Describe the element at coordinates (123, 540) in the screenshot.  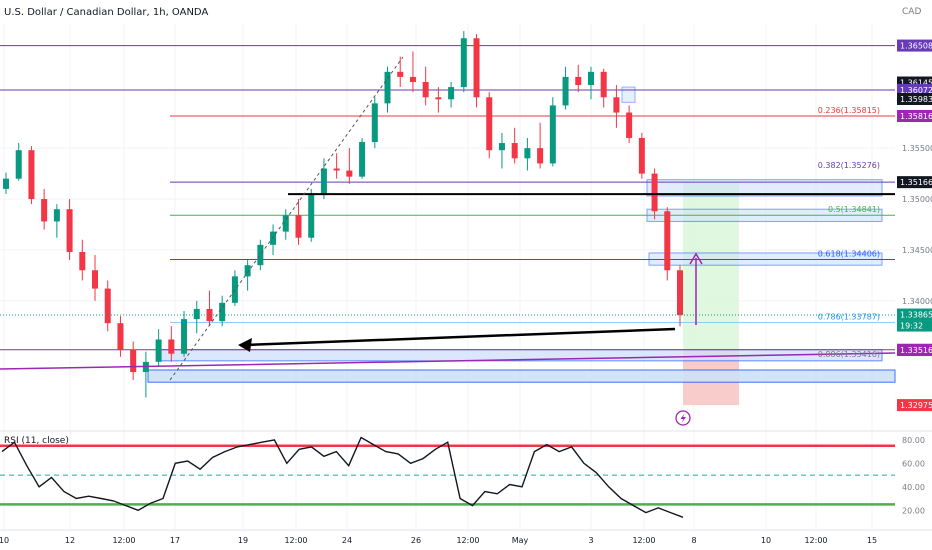
I see `time-tick-2: 12:00` at that location.